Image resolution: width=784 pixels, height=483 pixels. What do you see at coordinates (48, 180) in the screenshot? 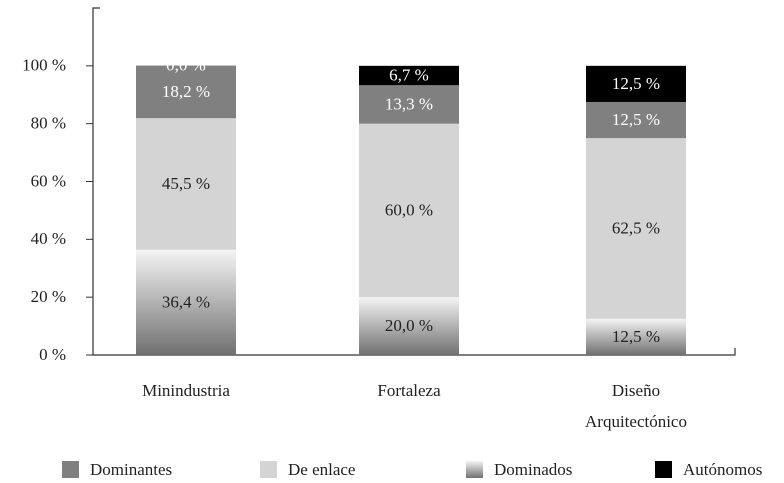
I see `y-tick-label: 60 %` at bounding box center [48, 180].